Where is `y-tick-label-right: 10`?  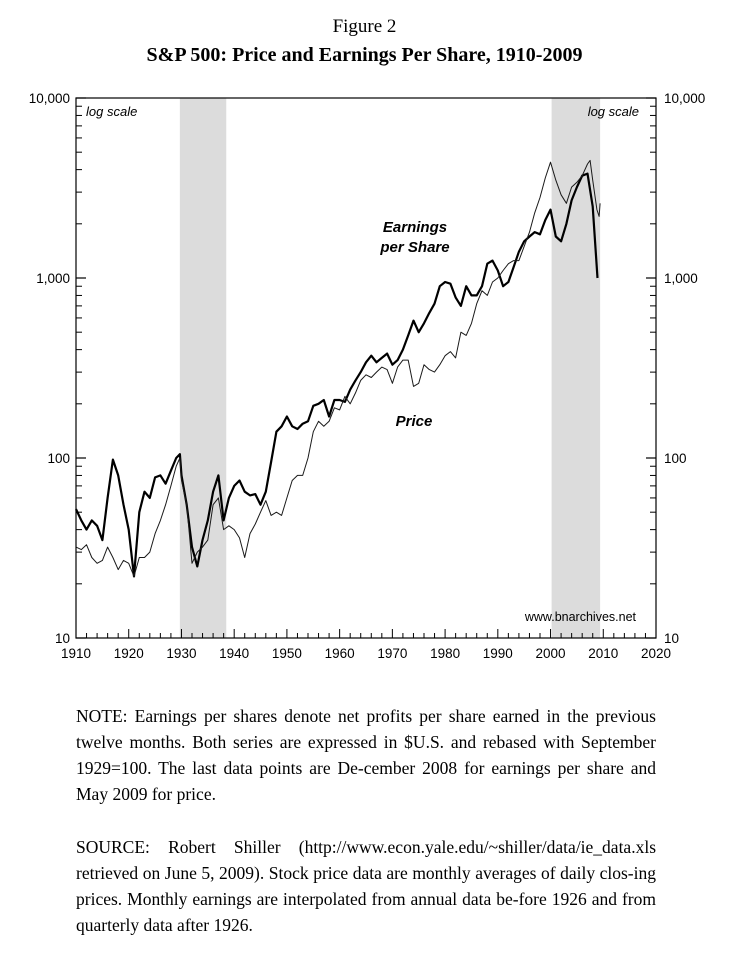
y-tick-label-right: 10 is located at coordinates (671, 638).